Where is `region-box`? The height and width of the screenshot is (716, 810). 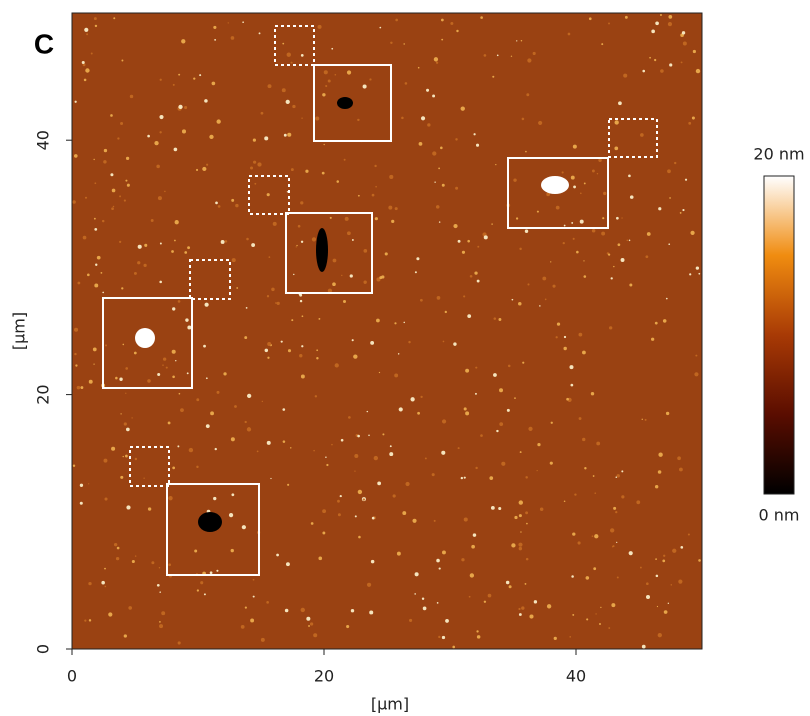
region-box is located at coordinates (329, 253).